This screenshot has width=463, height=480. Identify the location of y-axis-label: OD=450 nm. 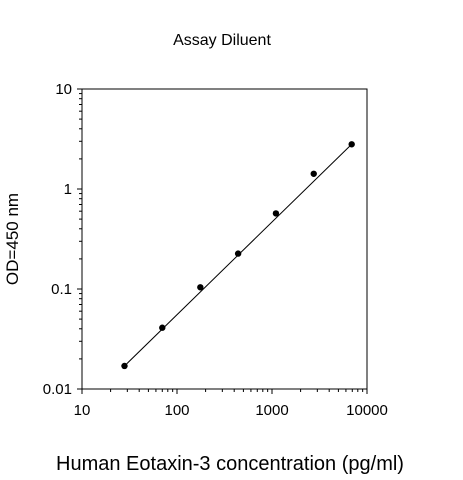
(12, 239).